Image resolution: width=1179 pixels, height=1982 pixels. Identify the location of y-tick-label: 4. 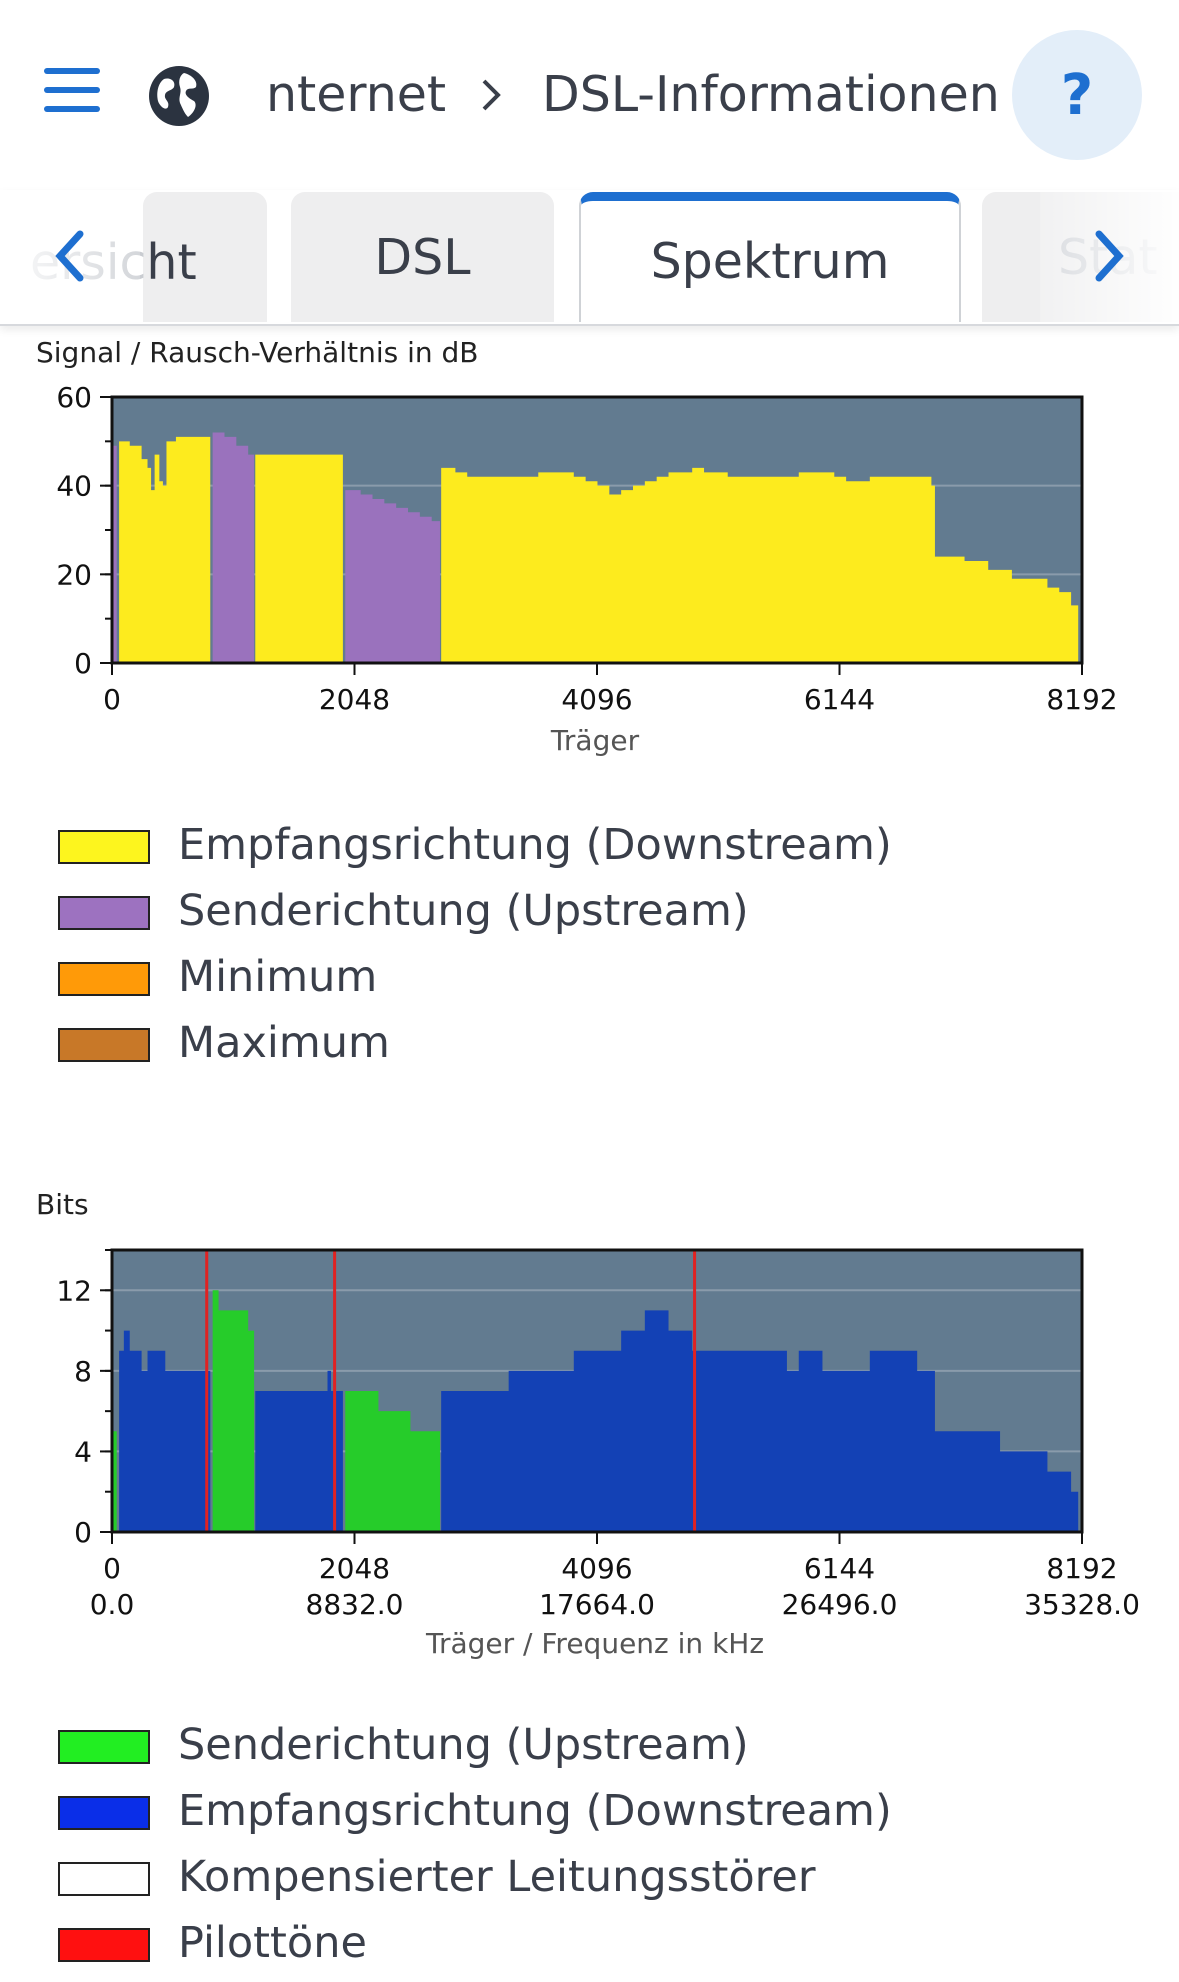
(83, 1451).